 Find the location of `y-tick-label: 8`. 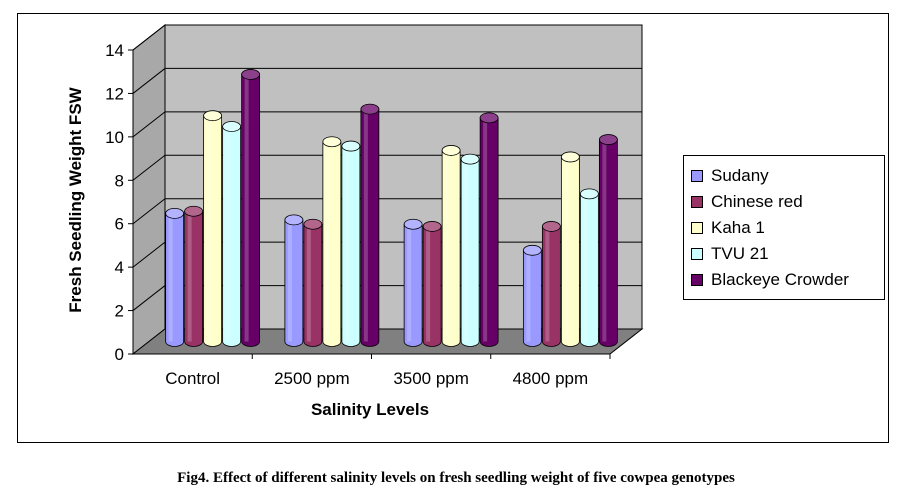

y-tick-label: 8 is located at coordinates (119, 180).